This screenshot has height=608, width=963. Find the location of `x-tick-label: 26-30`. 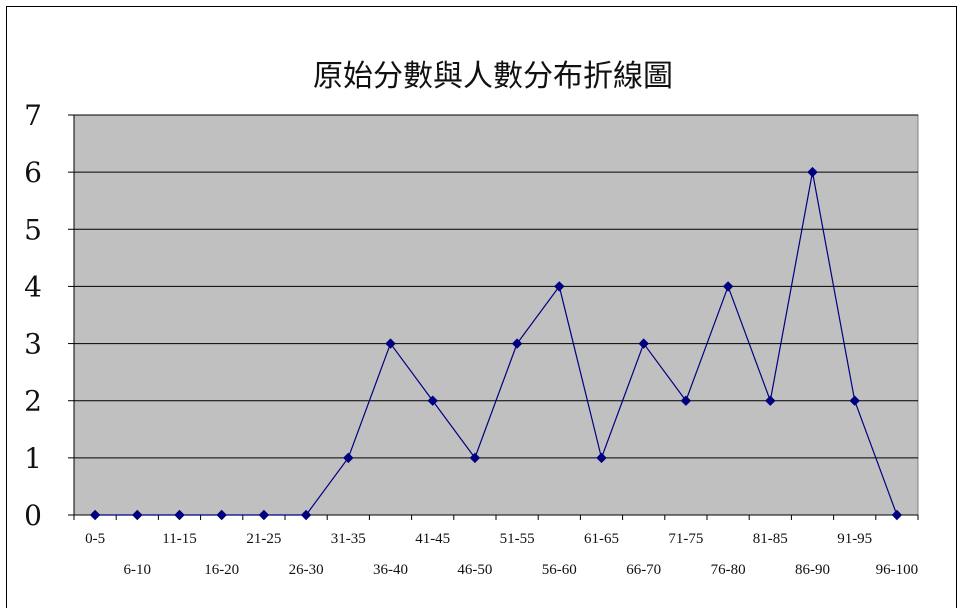

x-tick-label: 26-30 is located at coordinates (306, 570).